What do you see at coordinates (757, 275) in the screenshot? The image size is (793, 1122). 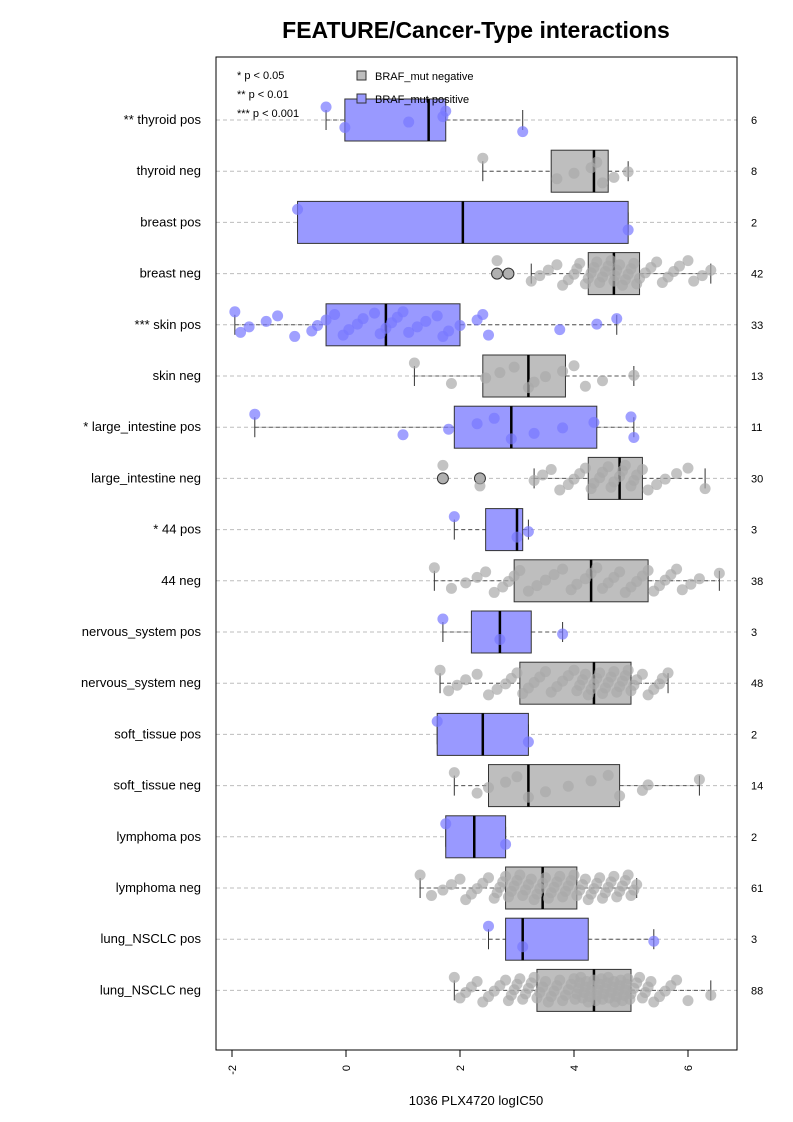 I see `count-label: 42` at bounding box center [757, 275].